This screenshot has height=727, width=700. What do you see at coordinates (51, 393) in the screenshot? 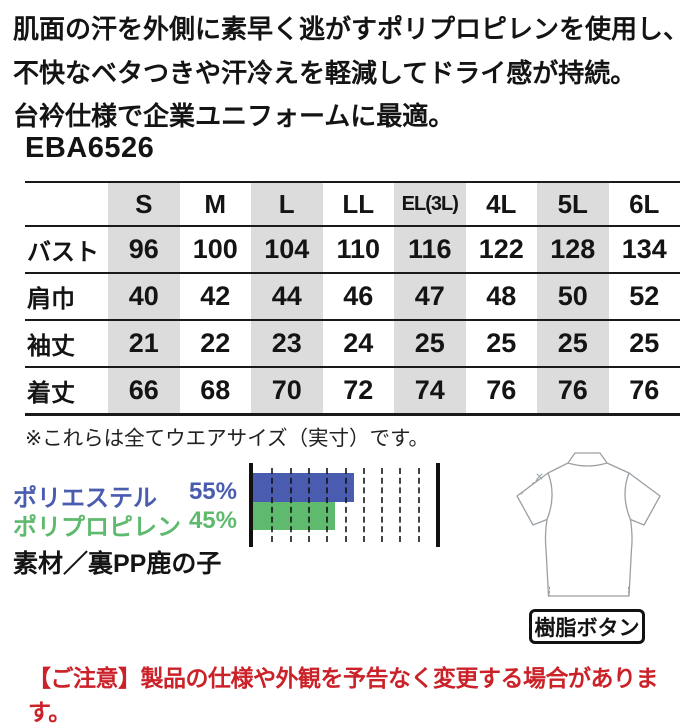
I see `size-row-label: 着丈` at bounding box center [51, 393].